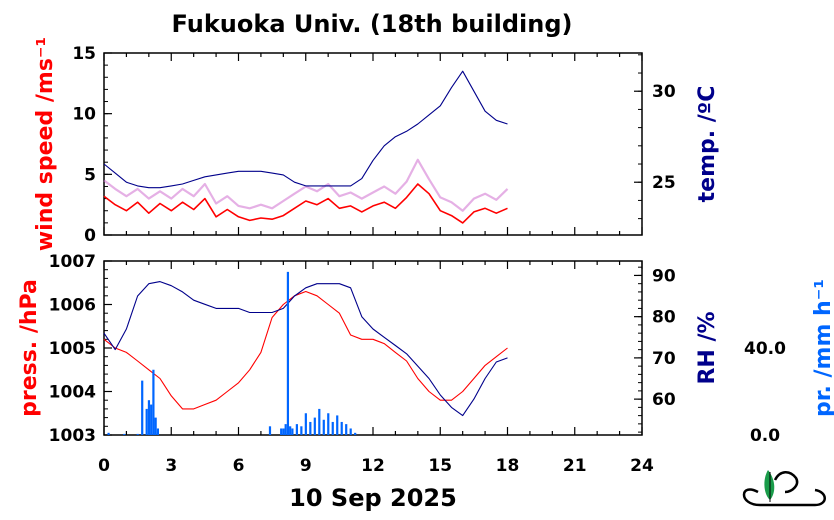 Image resolution: width=834 pixels, height=520 pixels. I want to click on precip-tick-label: 40.0, so click(765, 349).